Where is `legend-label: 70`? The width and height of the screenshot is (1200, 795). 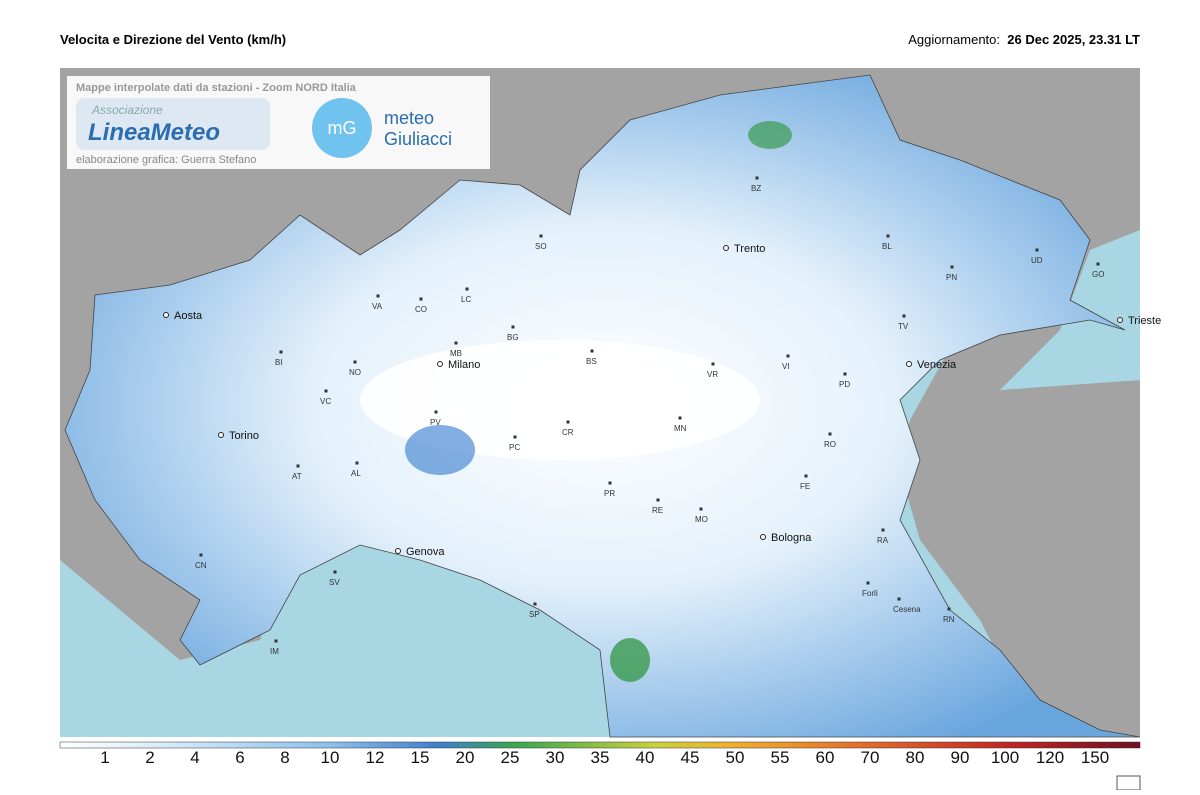
legend-label: 70 is located at coordinates (870, 757).